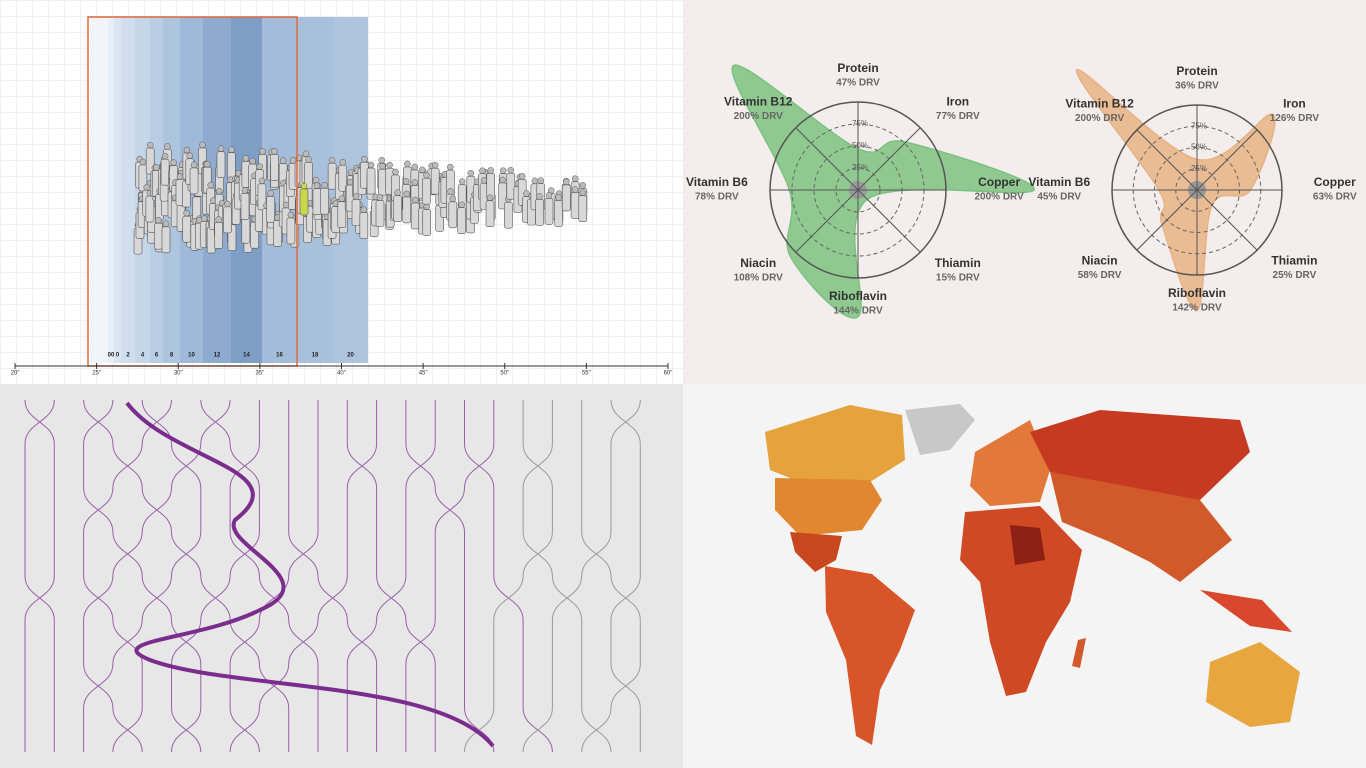 The image size is (1366, 768). Describe the element at coordinates (1335, 182) in the screenshot. I see `axis-label: Copper` at that location.